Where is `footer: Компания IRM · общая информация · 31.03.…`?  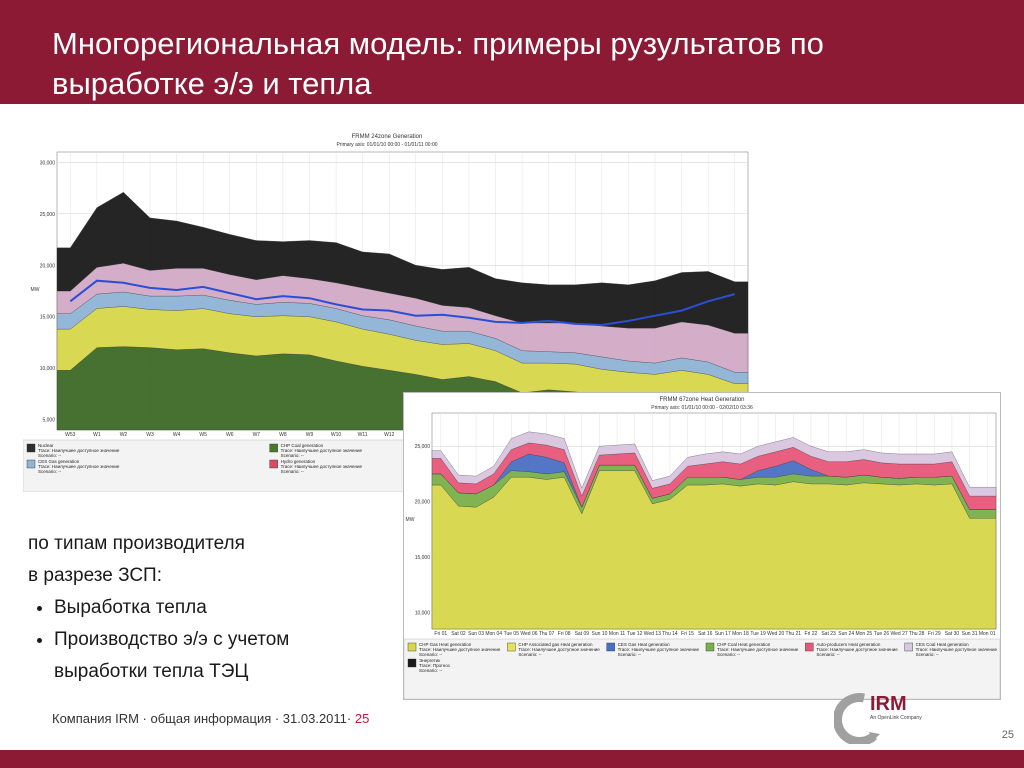
footer: Компания IRM · общая информация · 31.03.… is located at coordinates (210, 718).